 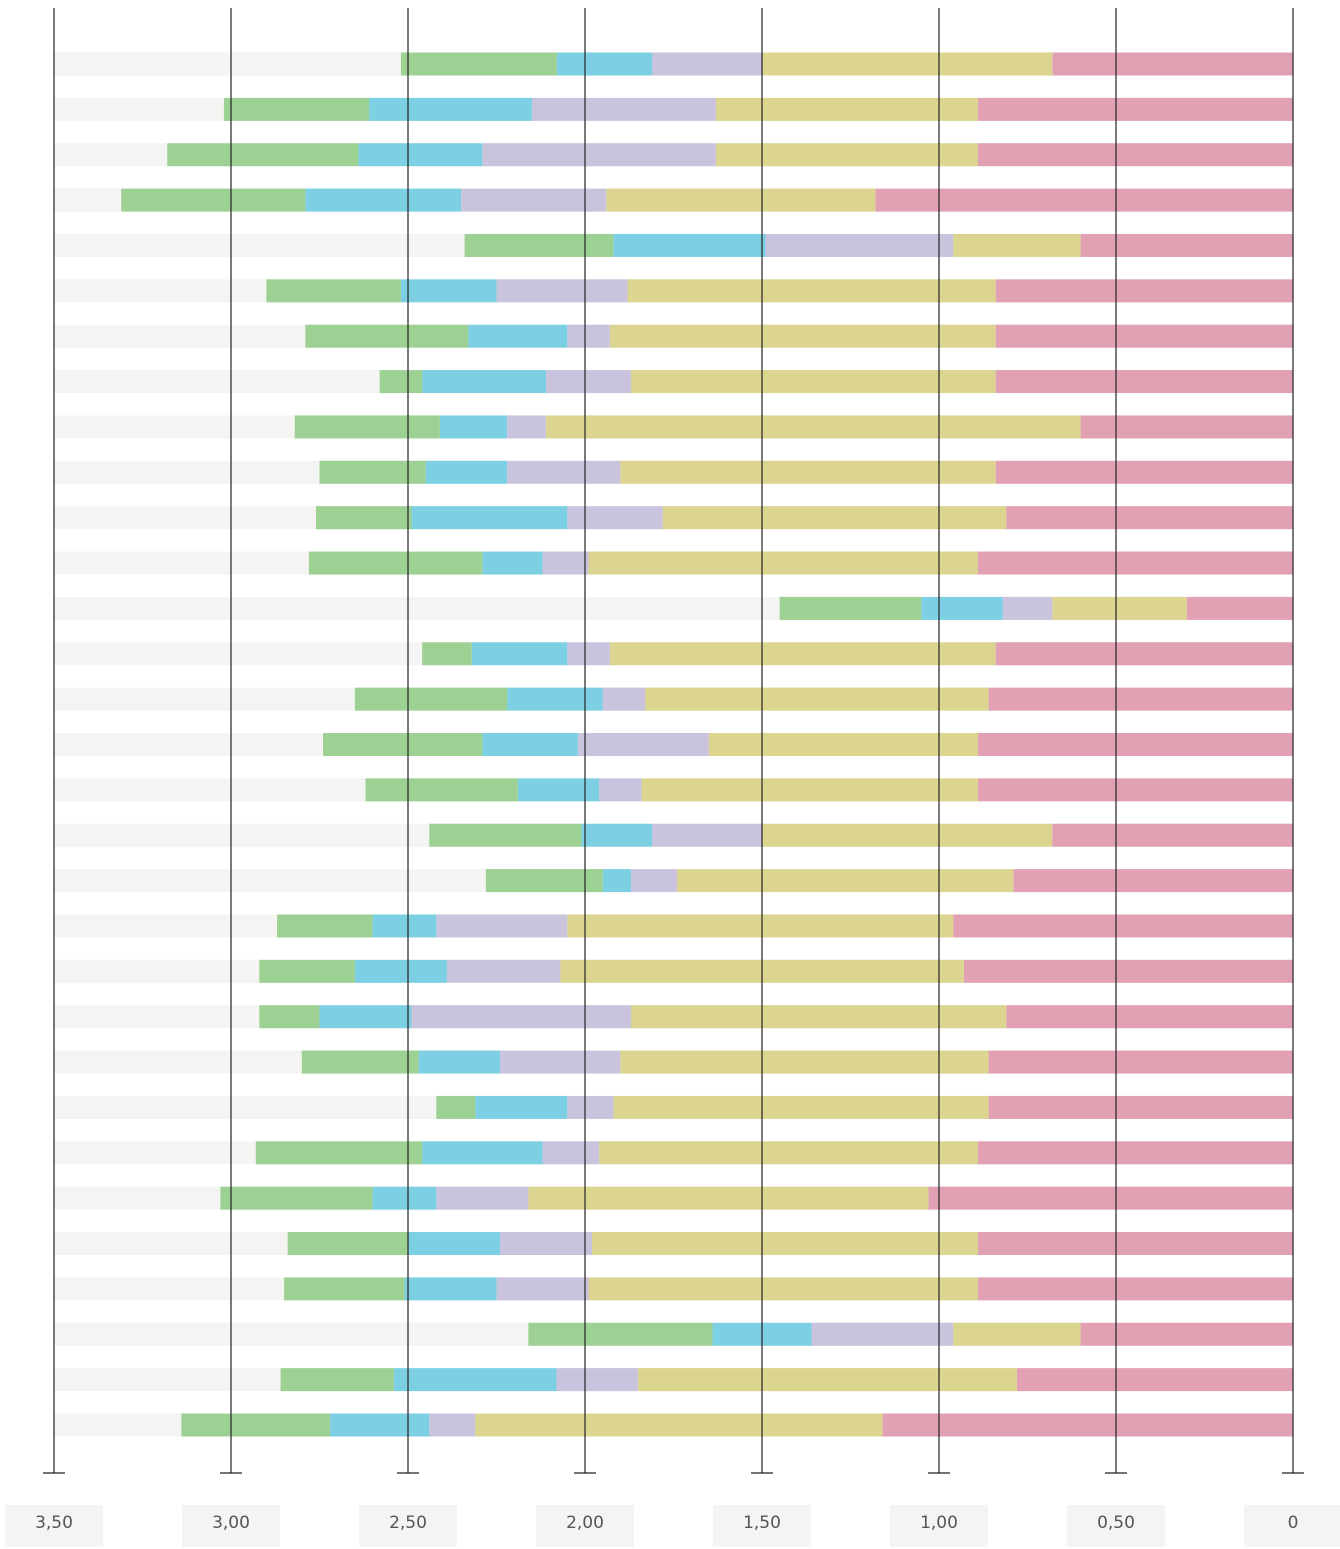 I want to click on x-tick-label: 1,50, so click(x=762, y=1523).